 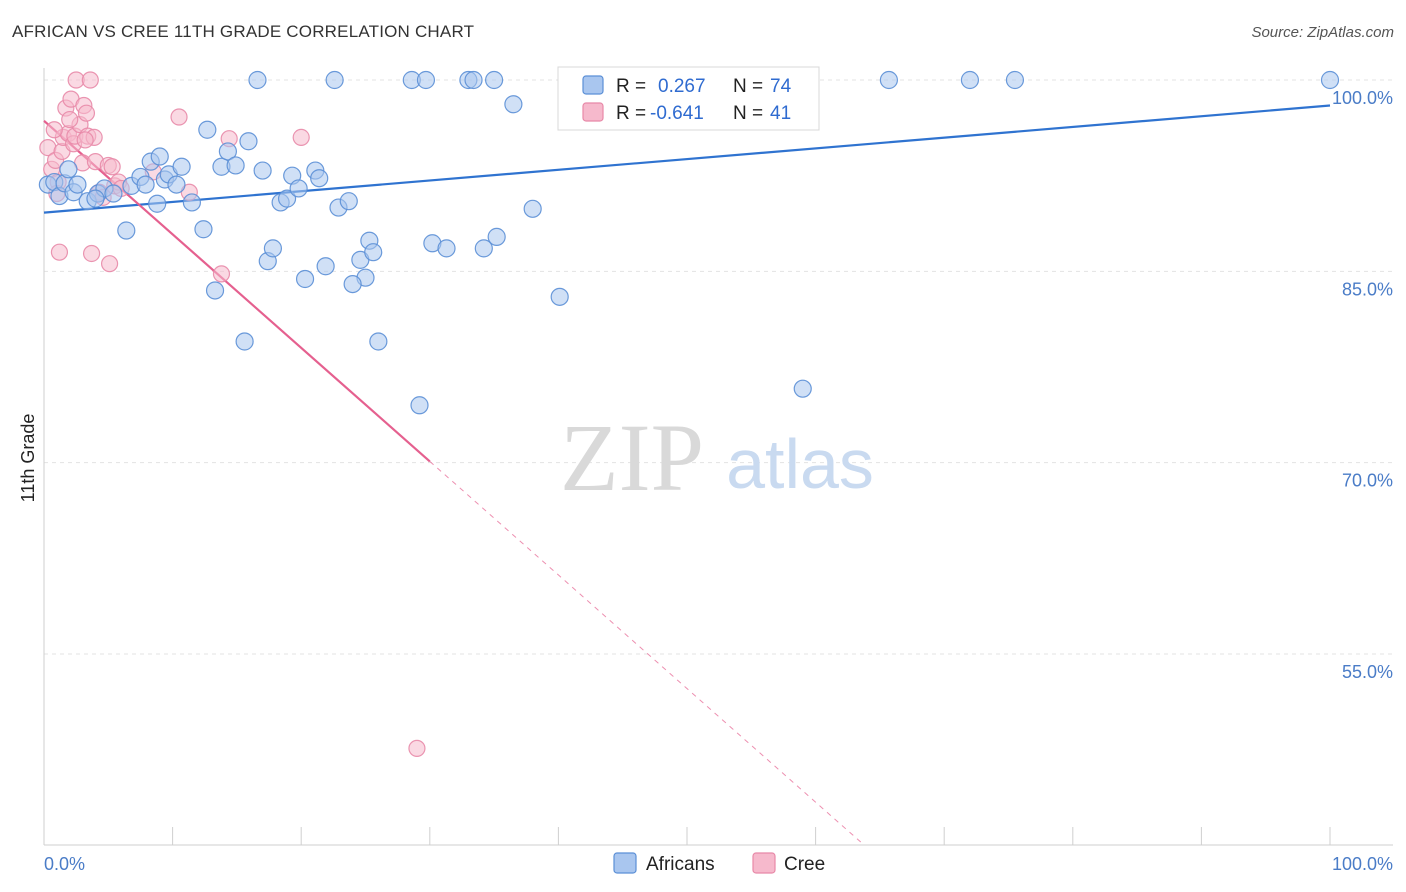 I want to click on x-tick-label-max: 100.0%, so click(x=1362, y=864).